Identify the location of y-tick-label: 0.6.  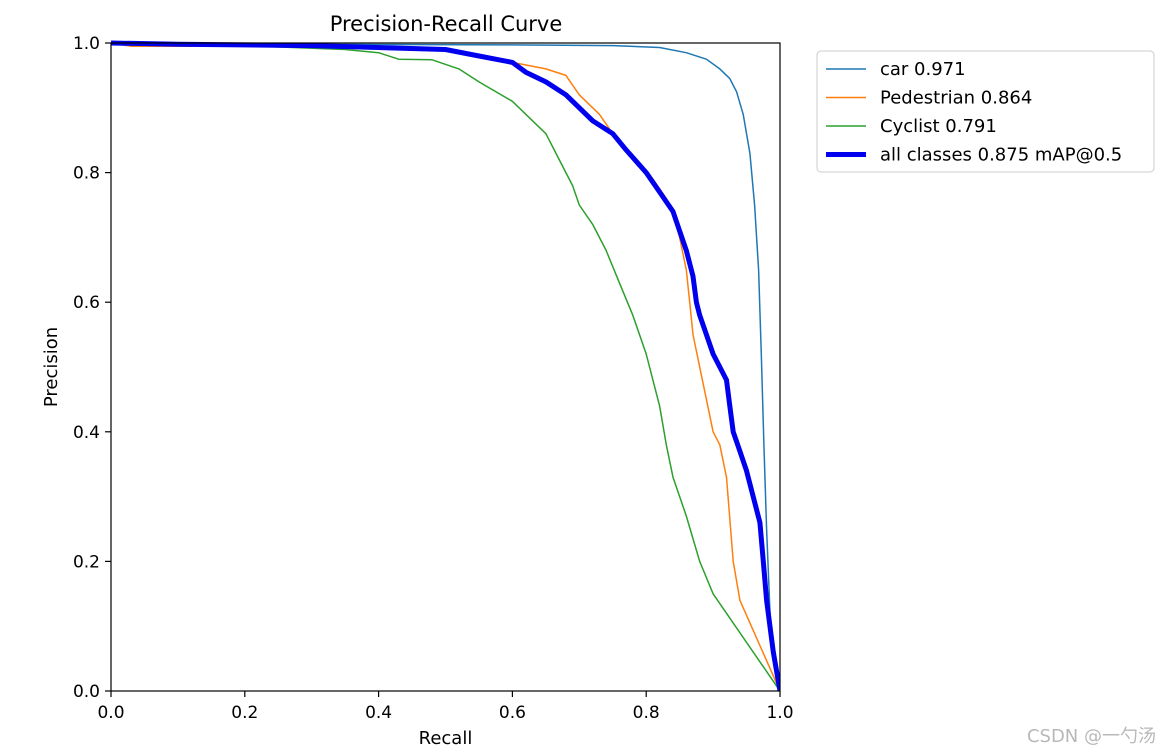
(86, 303).